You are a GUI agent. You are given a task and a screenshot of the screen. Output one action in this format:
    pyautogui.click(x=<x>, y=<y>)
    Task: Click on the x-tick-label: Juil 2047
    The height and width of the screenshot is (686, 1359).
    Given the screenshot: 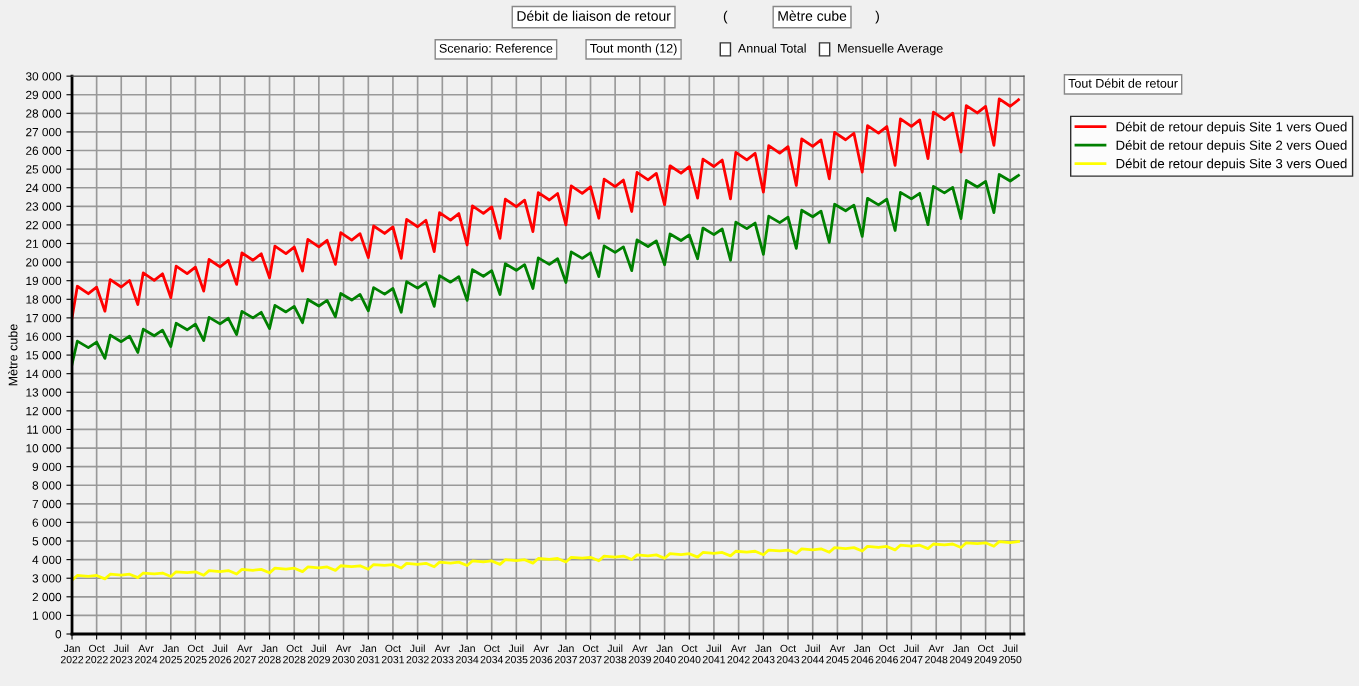 What is the action you would take?
    pyautogui.click(x=911, y=654)
    